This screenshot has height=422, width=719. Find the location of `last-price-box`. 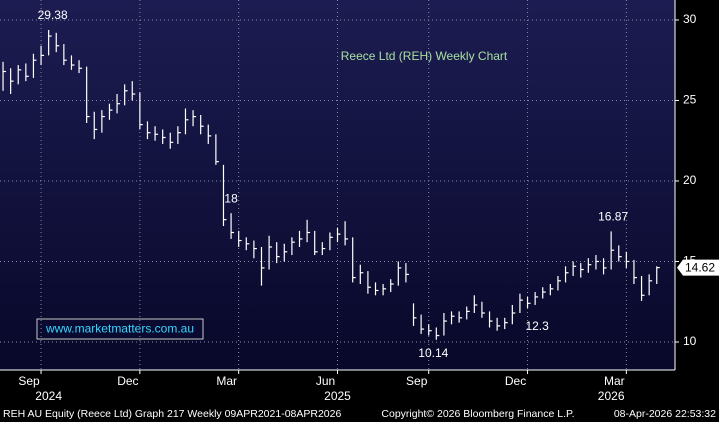

last-price-box is located at coordinates (698, 267).